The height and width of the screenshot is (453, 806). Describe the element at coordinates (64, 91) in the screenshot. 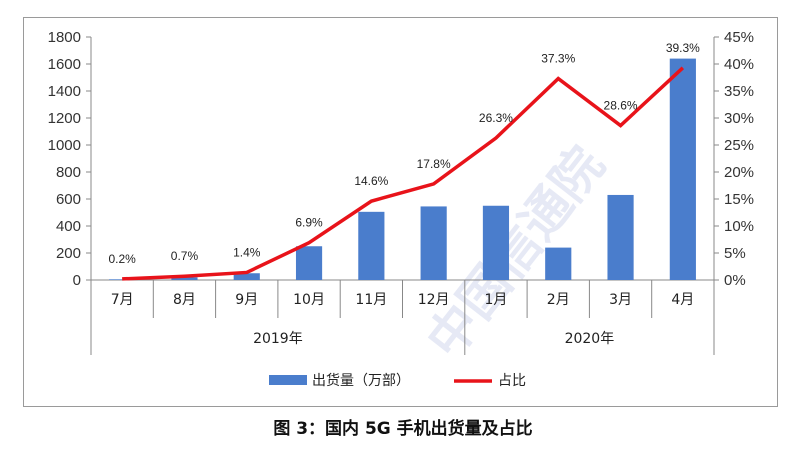

I see `y-left-tick-label: 1400` at that location.